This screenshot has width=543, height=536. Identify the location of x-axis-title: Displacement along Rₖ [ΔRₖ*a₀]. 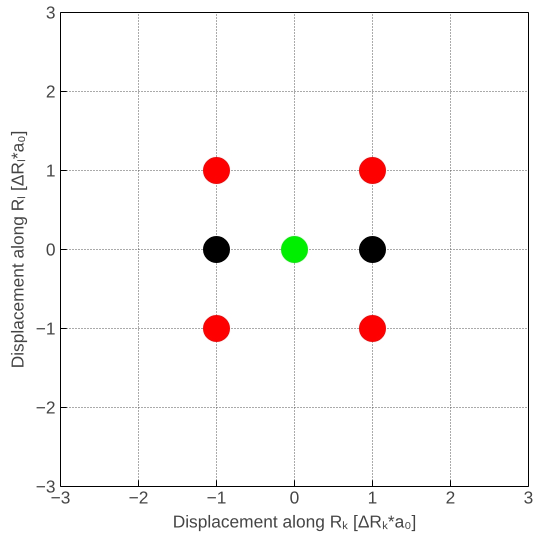
(294, 522).